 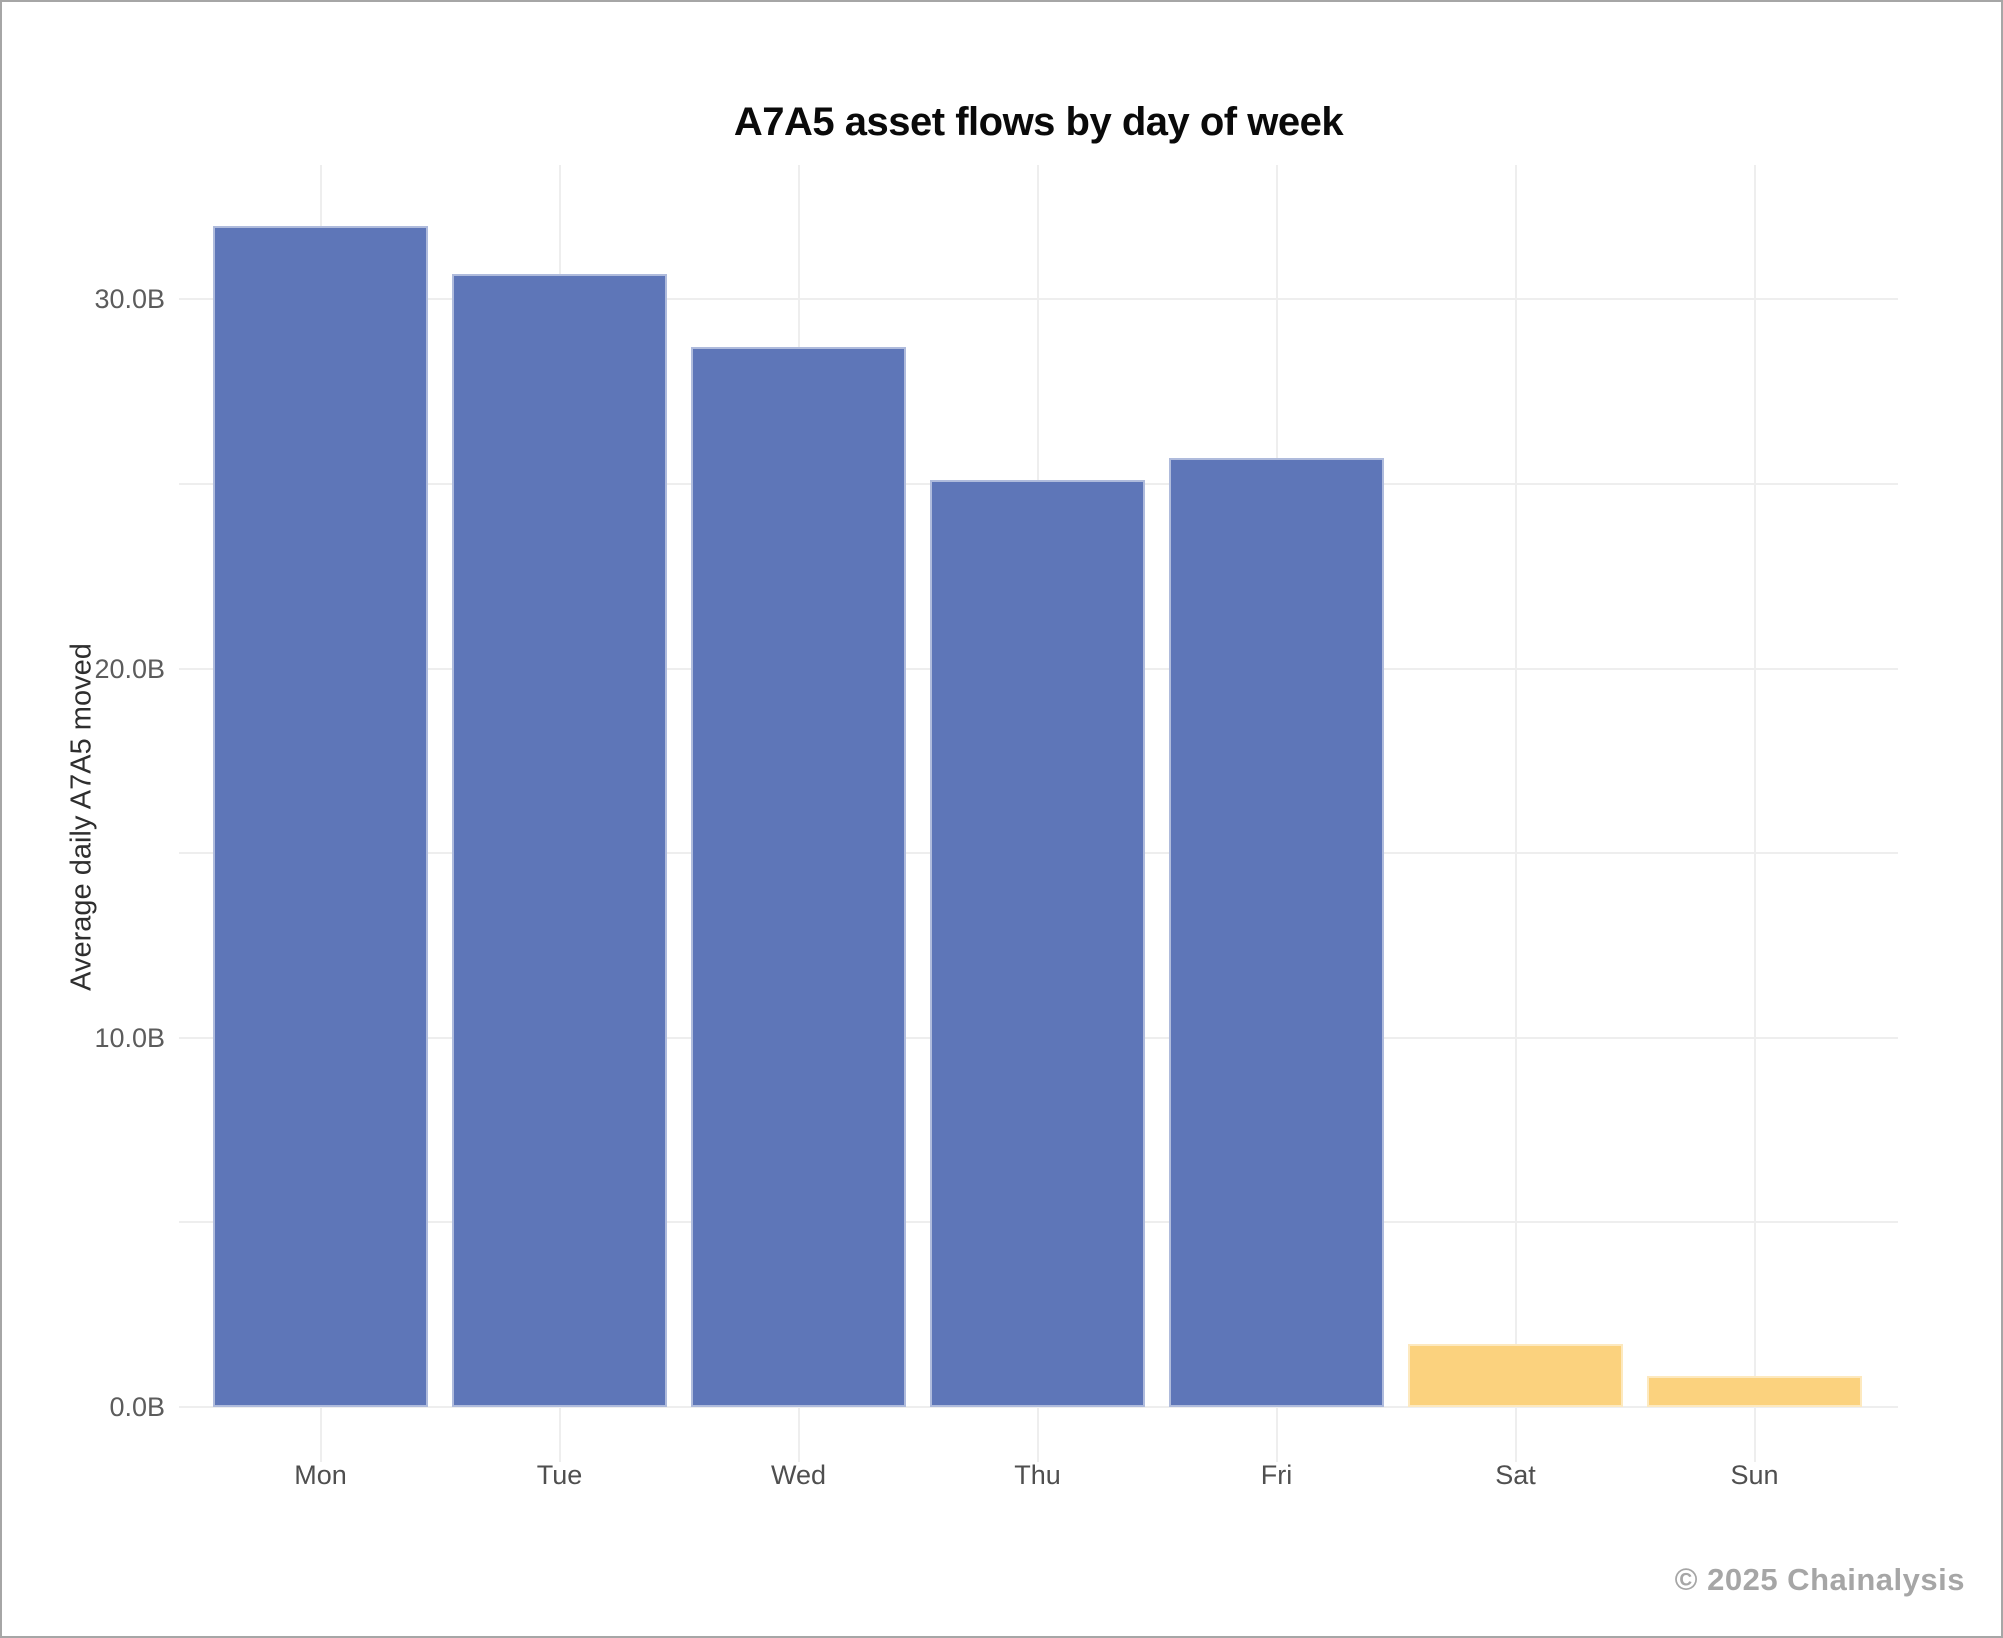 I want to click on gridline-horizontal-0B, so click(x=1038, y=1407).